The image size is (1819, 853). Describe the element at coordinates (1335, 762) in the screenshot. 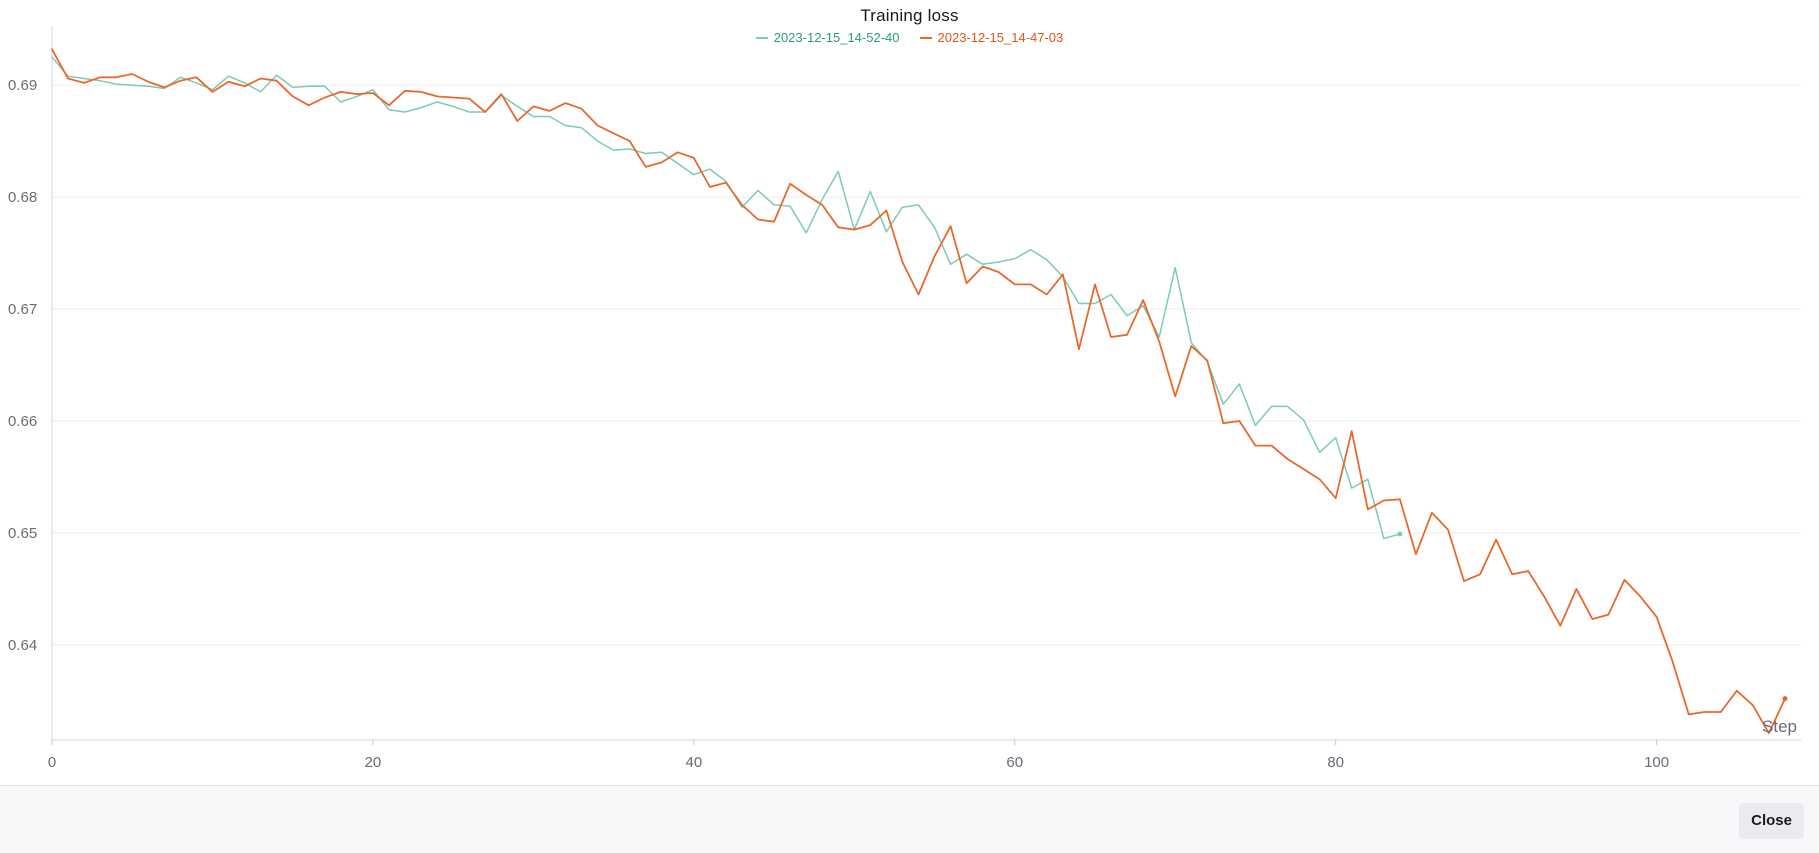

I see `x-tick-label: 80` at that location.